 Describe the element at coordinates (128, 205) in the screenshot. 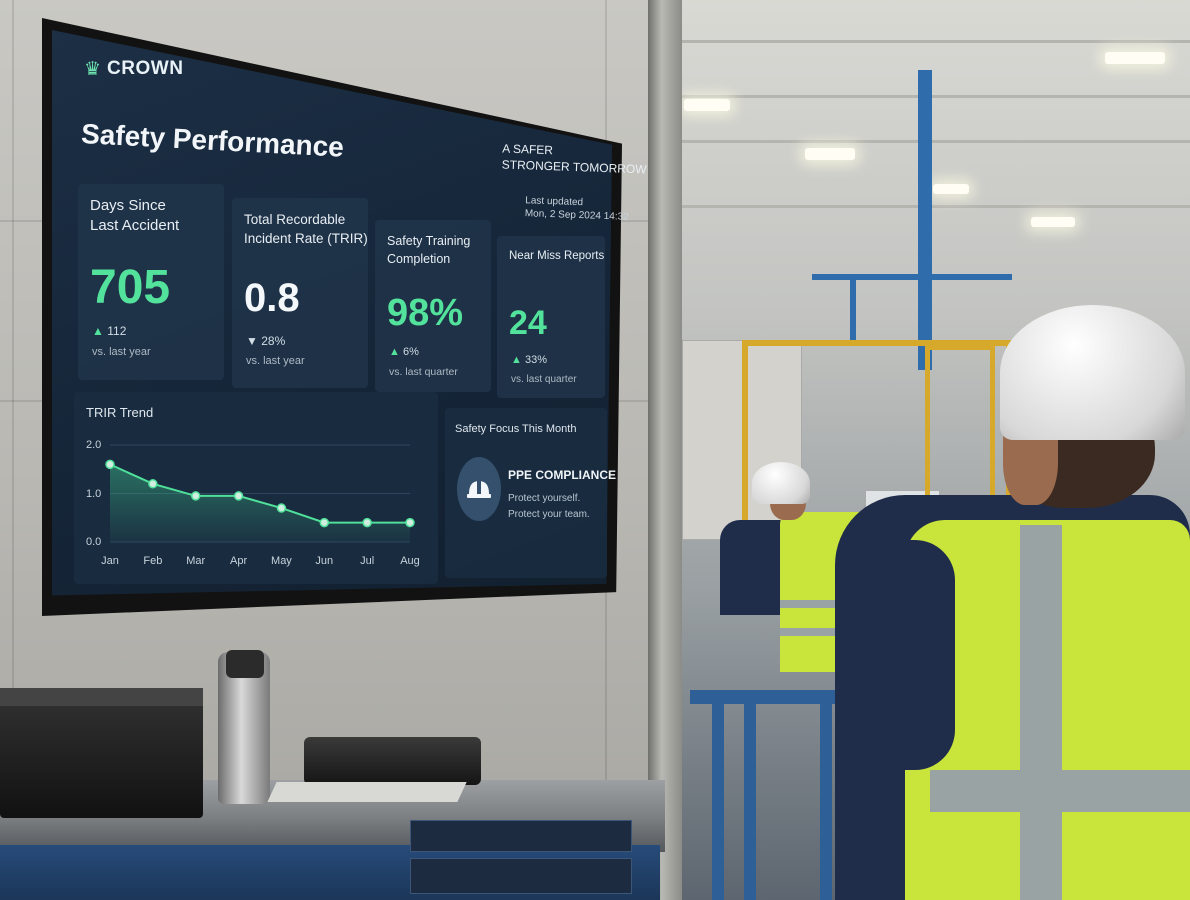

I see `kpi-label-line: Days Since` at that location.